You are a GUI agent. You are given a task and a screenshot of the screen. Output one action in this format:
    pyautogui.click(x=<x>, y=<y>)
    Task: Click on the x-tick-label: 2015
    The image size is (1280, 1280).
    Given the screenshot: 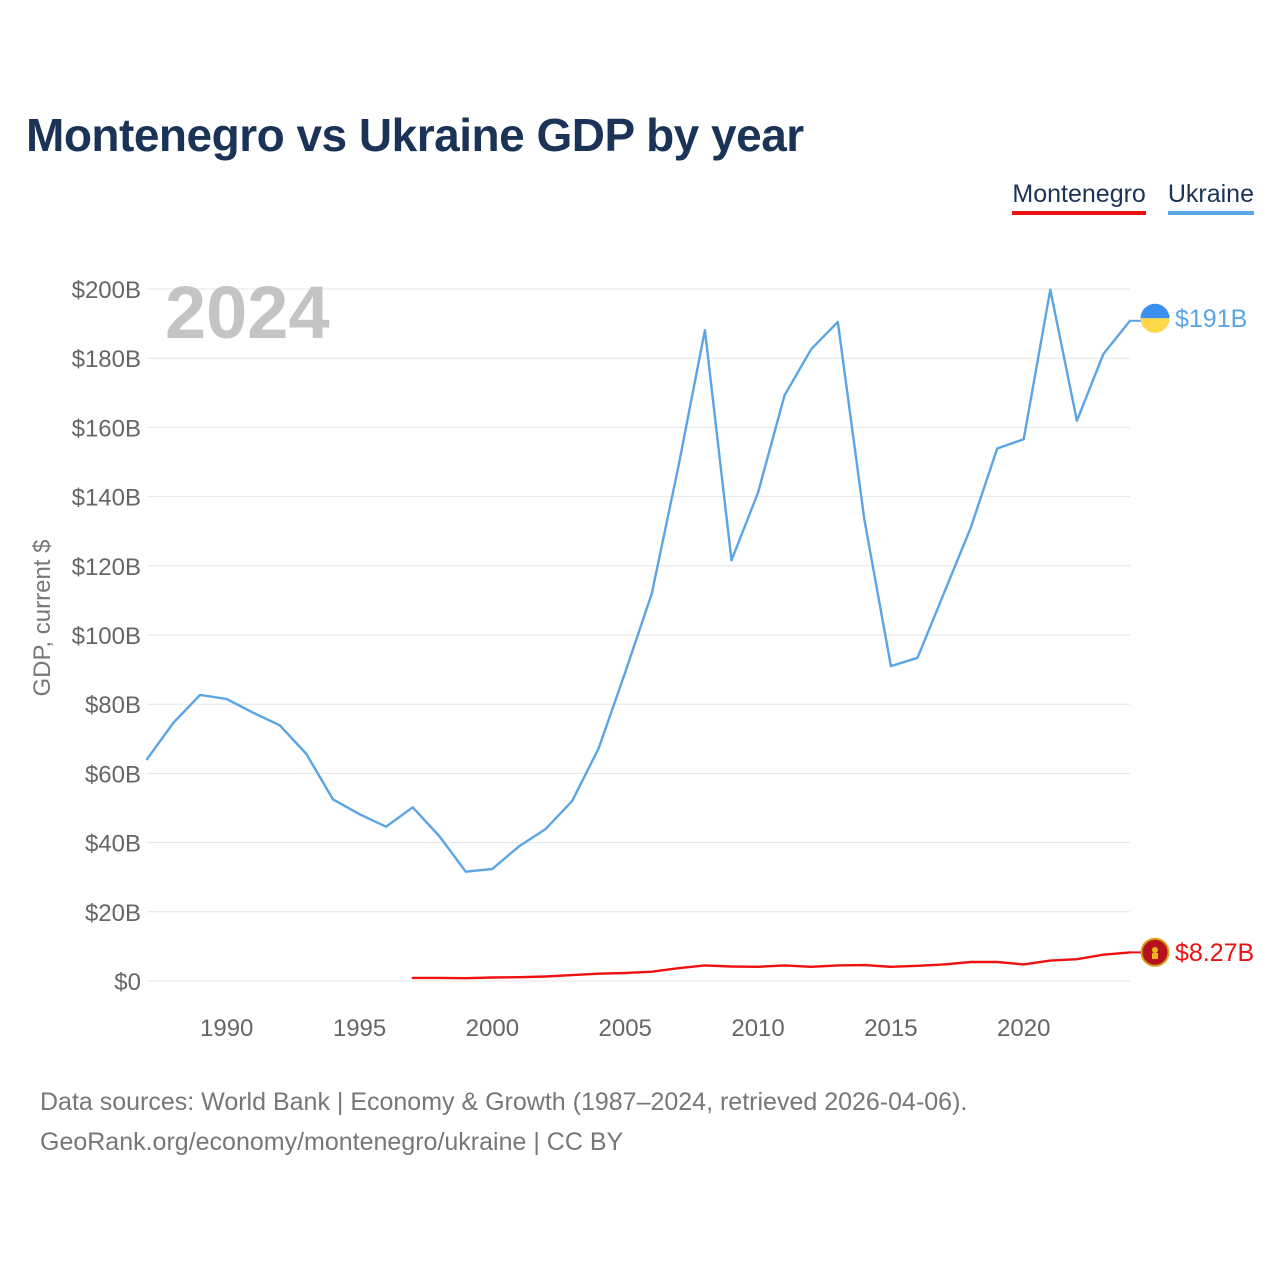 What is the action you would take?
    pyautogui.click(x=890, y=1028)
    